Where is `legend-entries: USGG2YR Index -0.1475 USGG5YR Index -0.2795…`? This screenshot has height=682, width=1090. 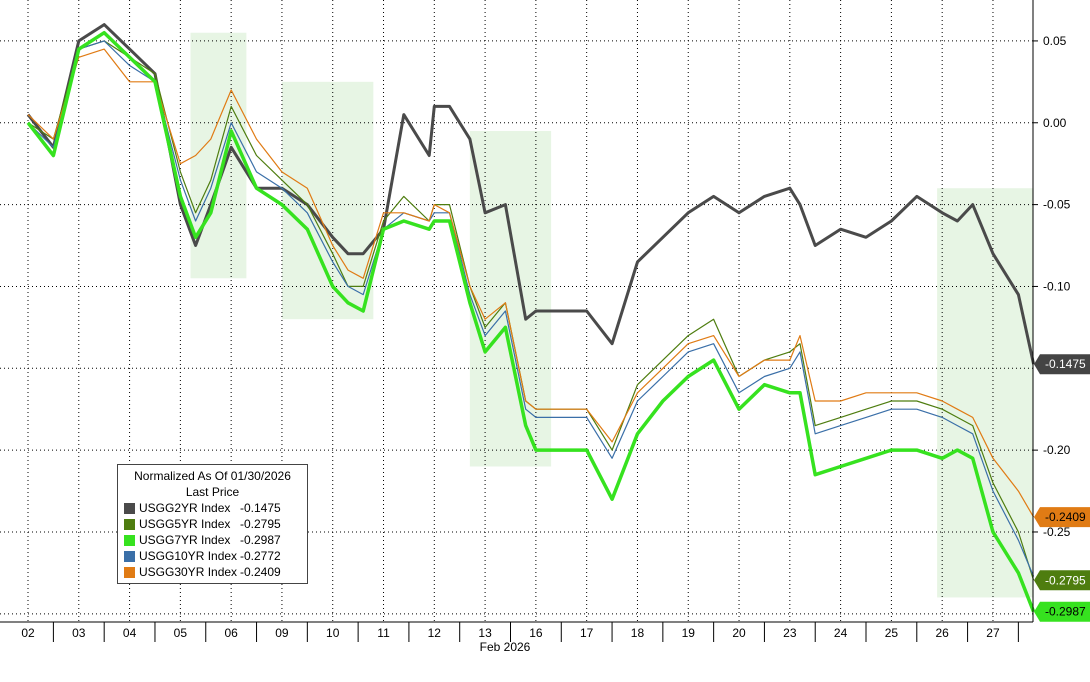 legend-entries: USGG2YR Index -0.1475 USGG5YR Index -0.2795… is located at coordinates (212, 540).